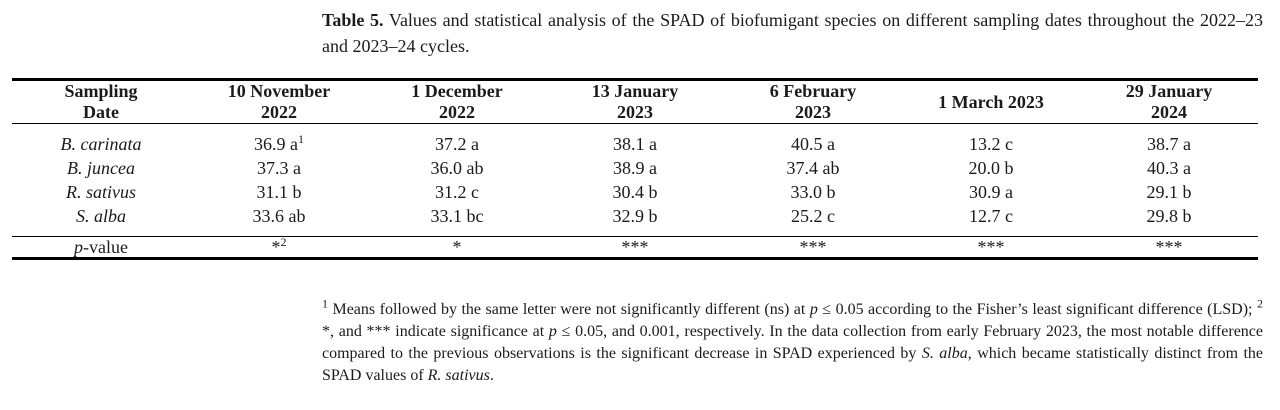 This screenshot has width=1280, height=410. I want to click on header-13-january-2023: 13 January 2023, so click(635, 101).